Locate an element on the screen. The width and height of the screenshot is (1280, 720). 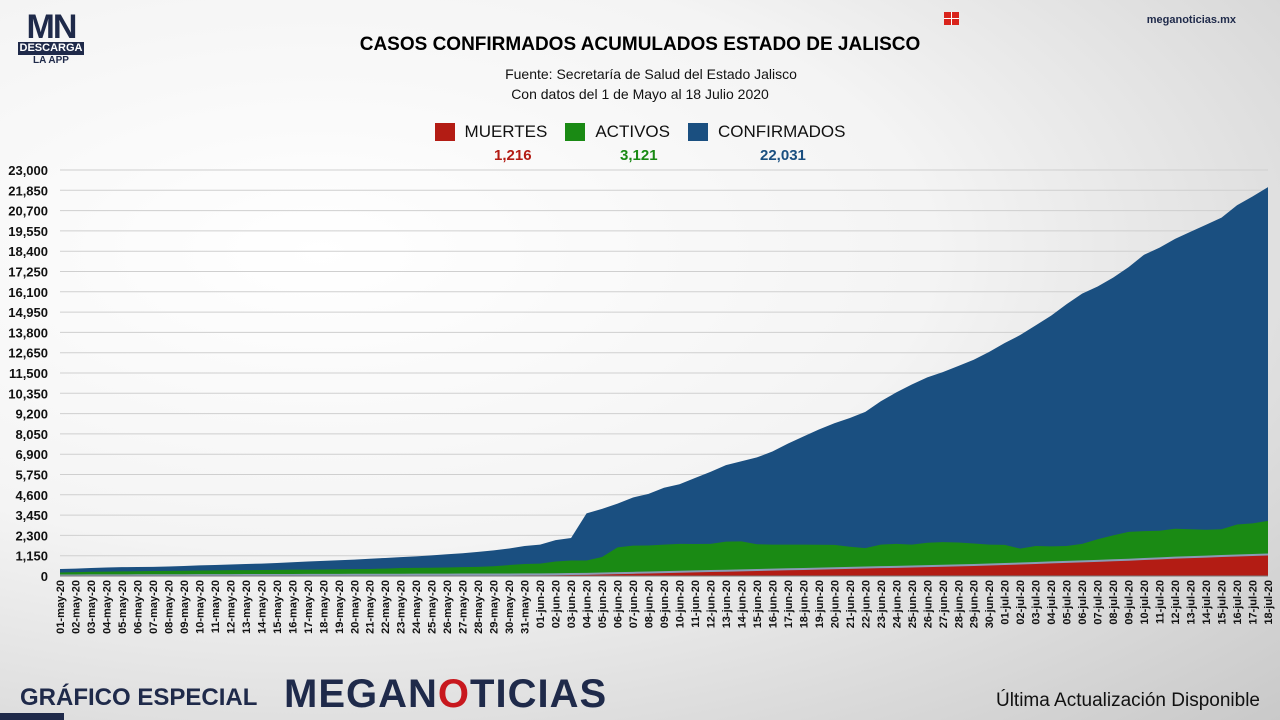
chart-period: Con datos del 1 de Mayo al 18 Julio 2020 is located at coordinates (640, 94).